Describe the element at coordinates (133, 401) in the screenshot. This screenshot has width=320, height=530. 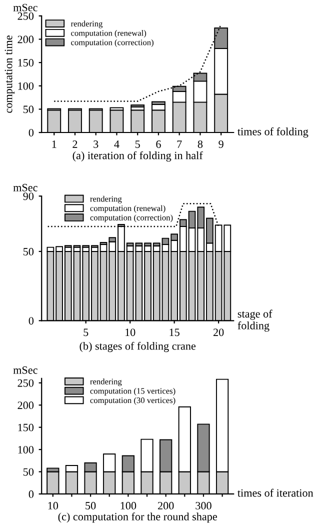
I see `legend-label: computation (30 vertices)` at that location.